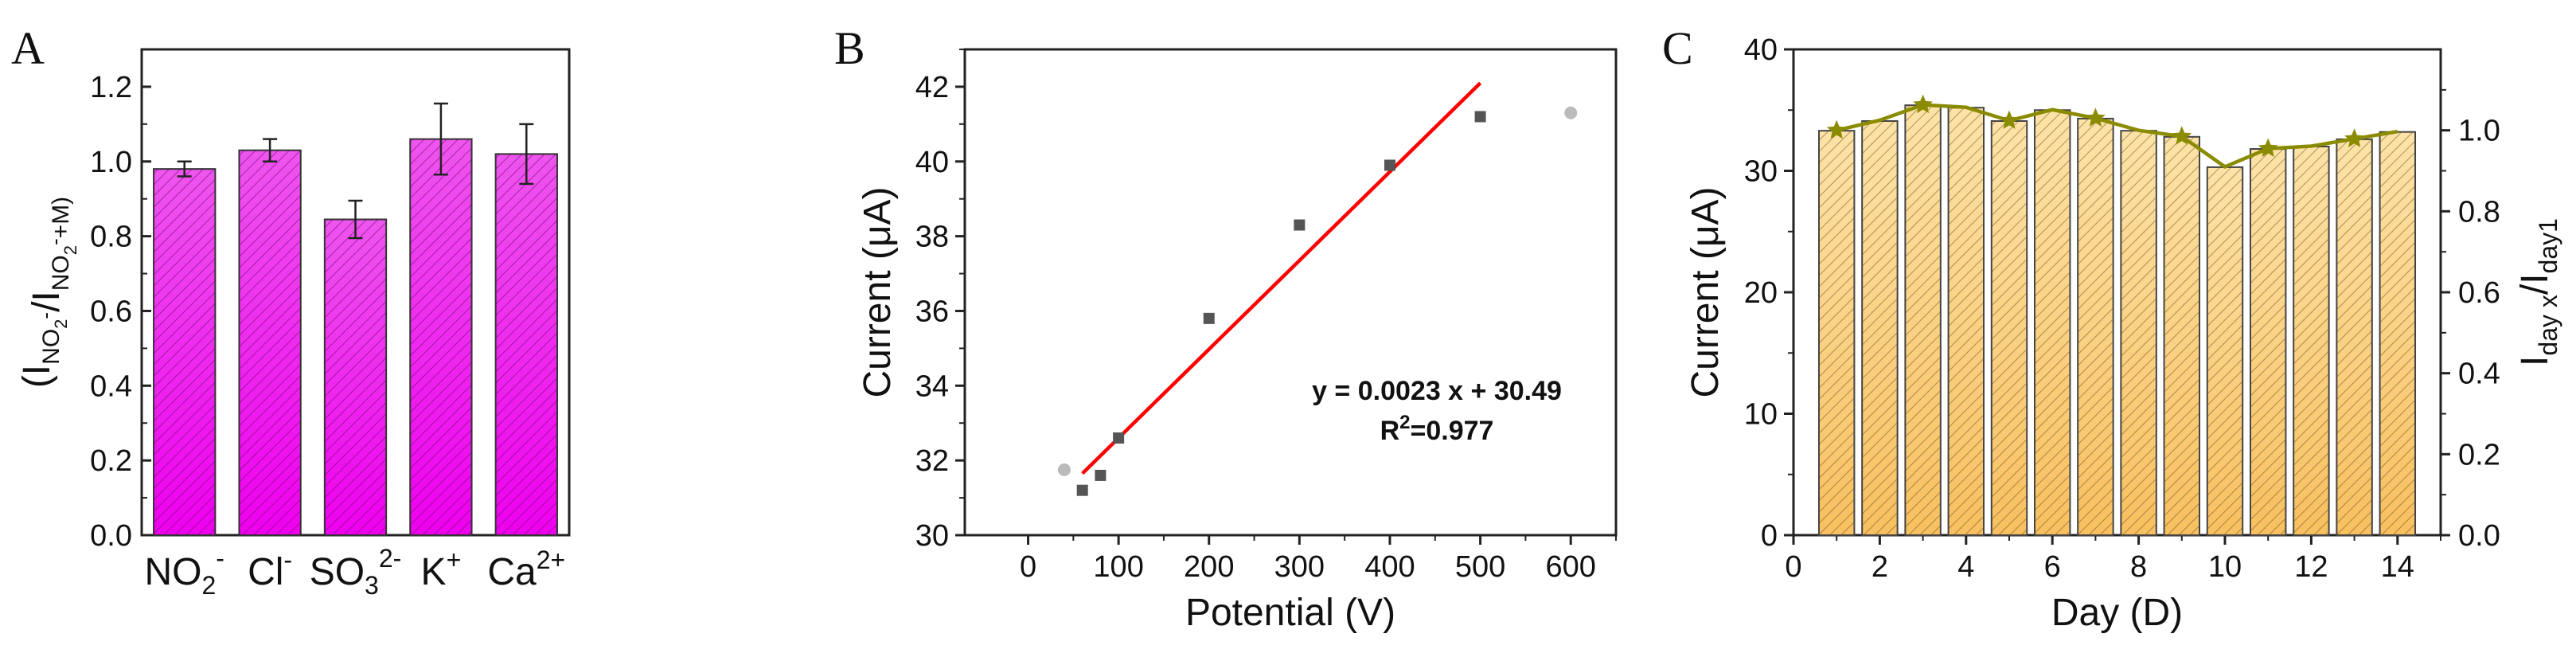 The image size is (2576, 661). Describe the element at coordinates (932, 387) in the screenshot. I see `y-tick-label: 34` at that location.